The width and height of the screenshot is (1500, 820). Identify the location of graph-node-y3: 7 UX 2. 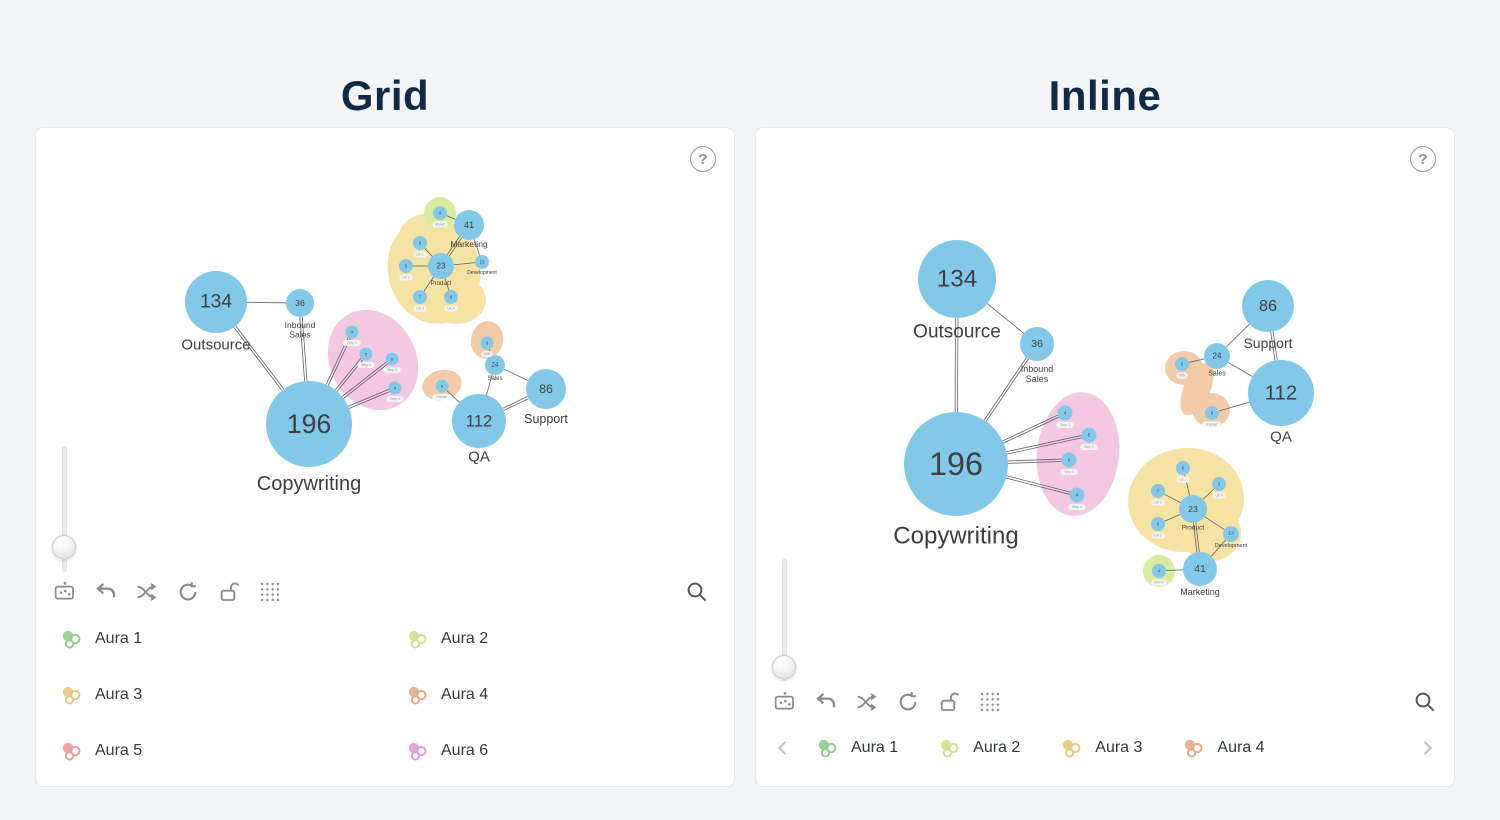
(1158, 495).